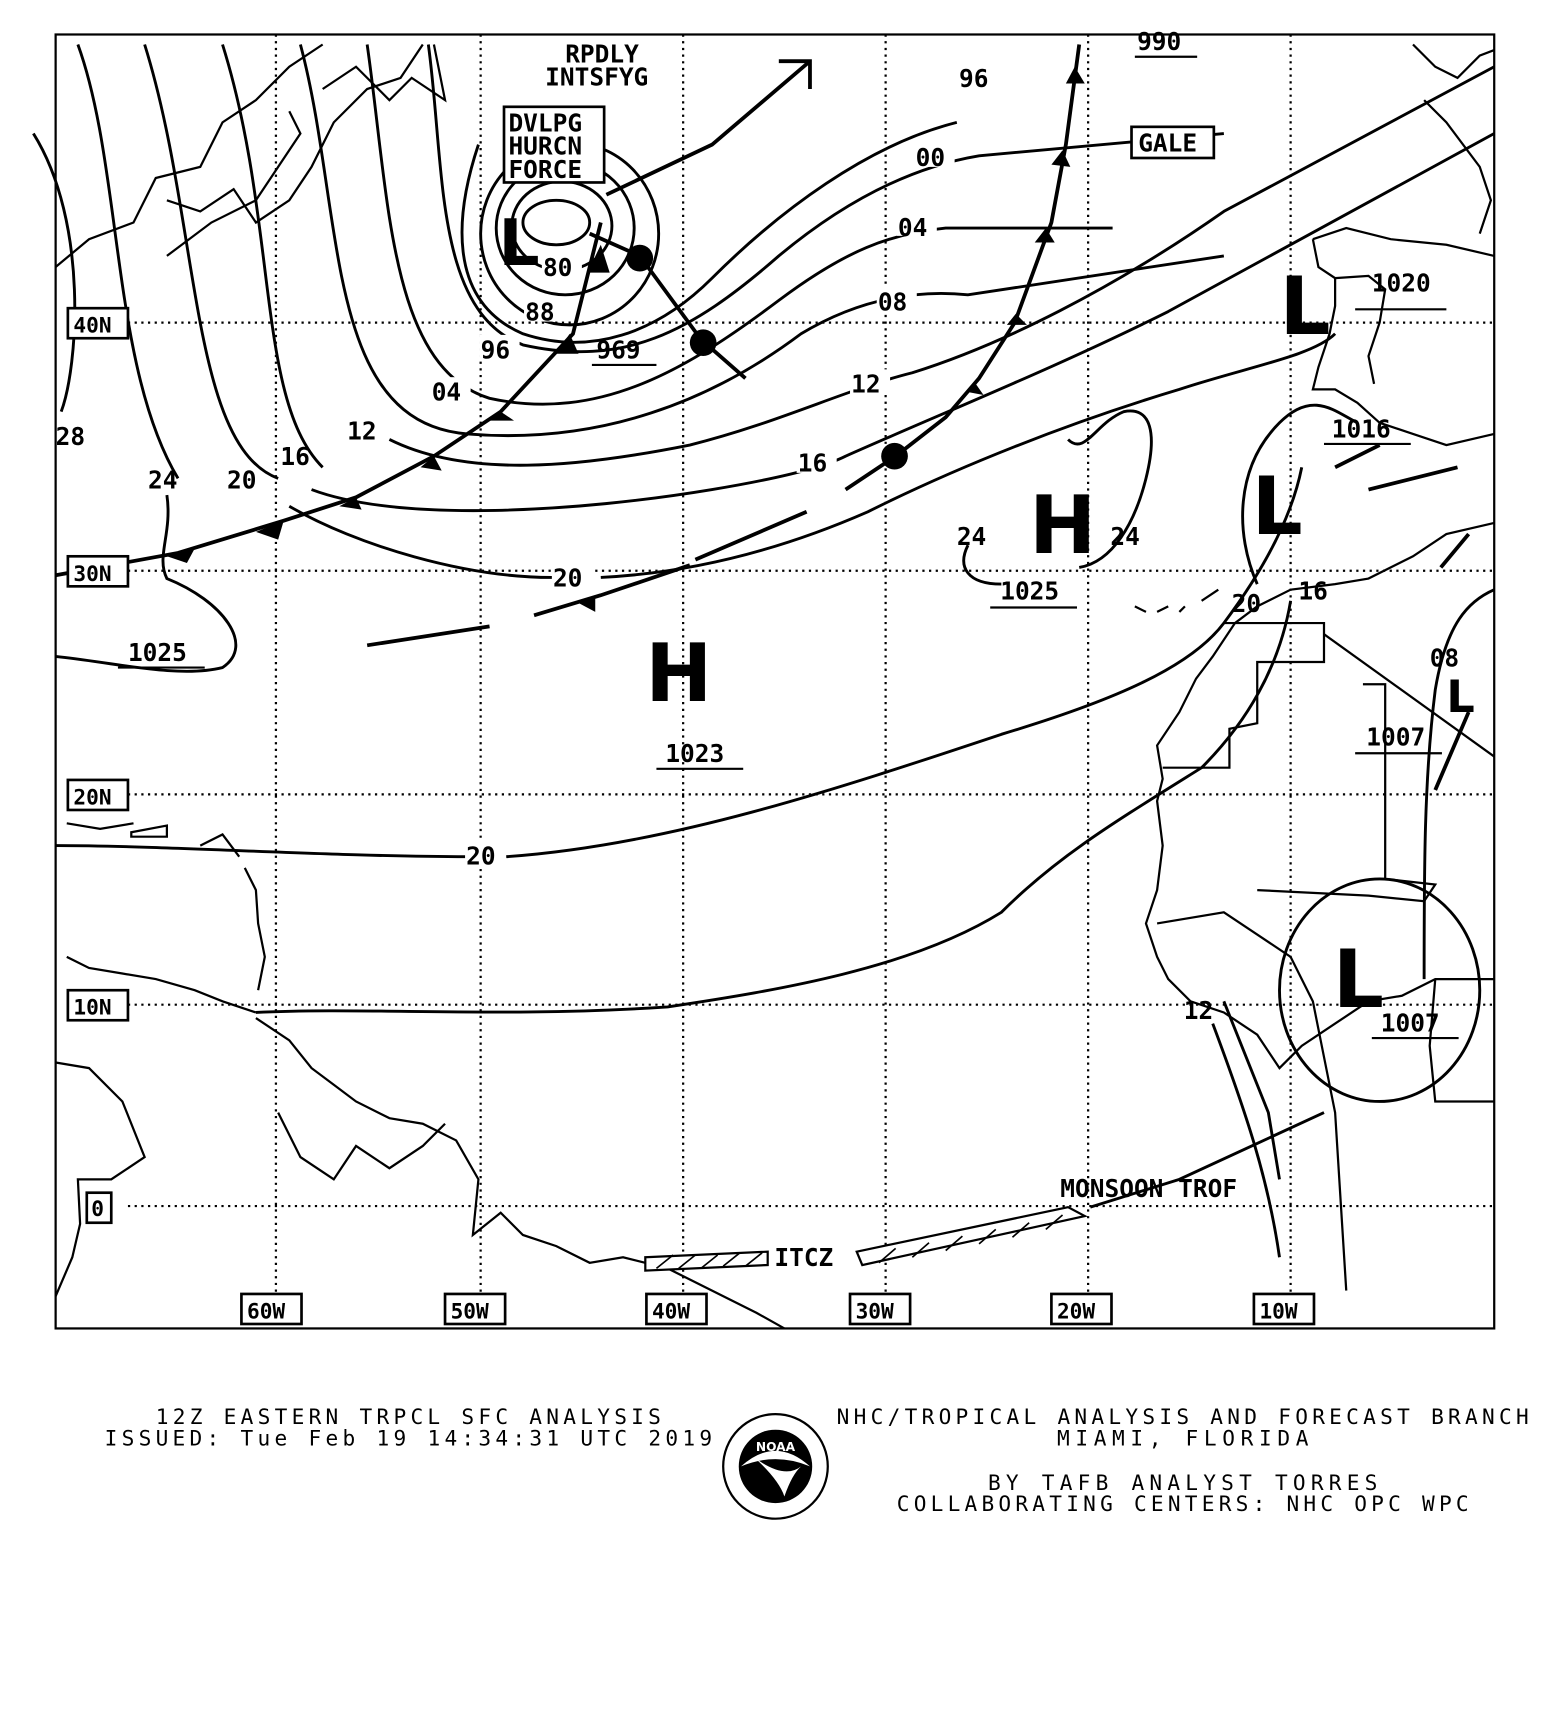 The height and width of the screenshot is (1728, 1542). What do you see at coordinates (671, 1310) in the screenshot?
I see `lon-label: 40W` at bounding box center [671, 1310].